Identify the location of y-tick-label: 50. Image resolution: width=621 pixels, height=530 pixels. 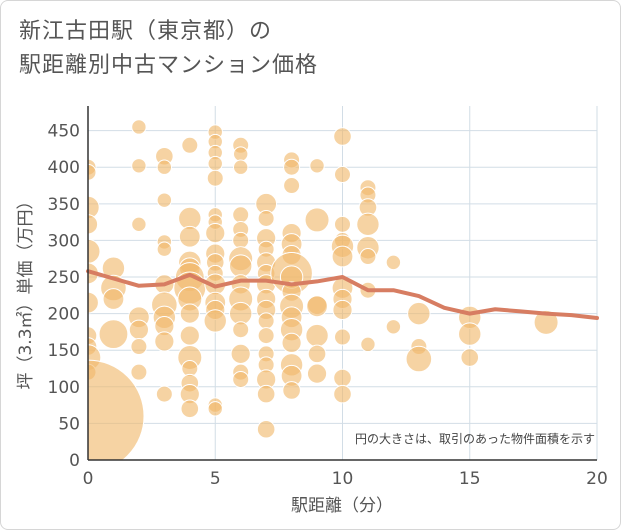
(69, 424).